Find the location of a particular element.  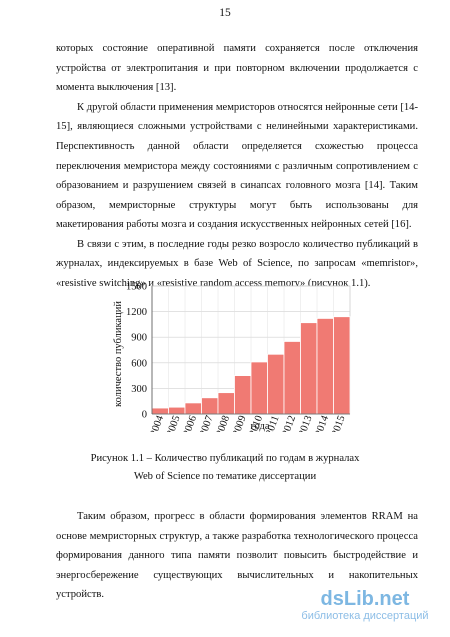

y-tick-label: 1200 is located at coordinates (136, 312).